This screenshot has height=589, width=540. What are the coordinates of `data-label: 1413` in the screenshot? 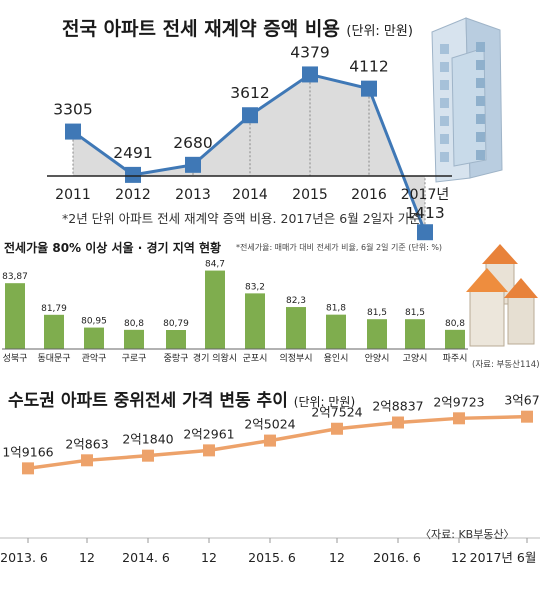 It's located at (424, 213).